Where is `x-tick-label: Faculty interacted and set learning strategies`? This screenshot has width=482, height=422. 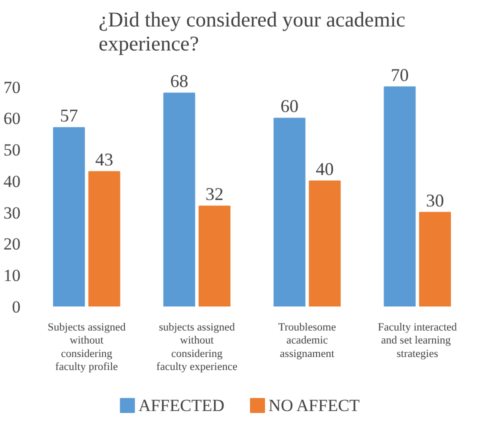 x-tick-label: Faculty interacted and set learning strategies is located at coordinates (418, 341).